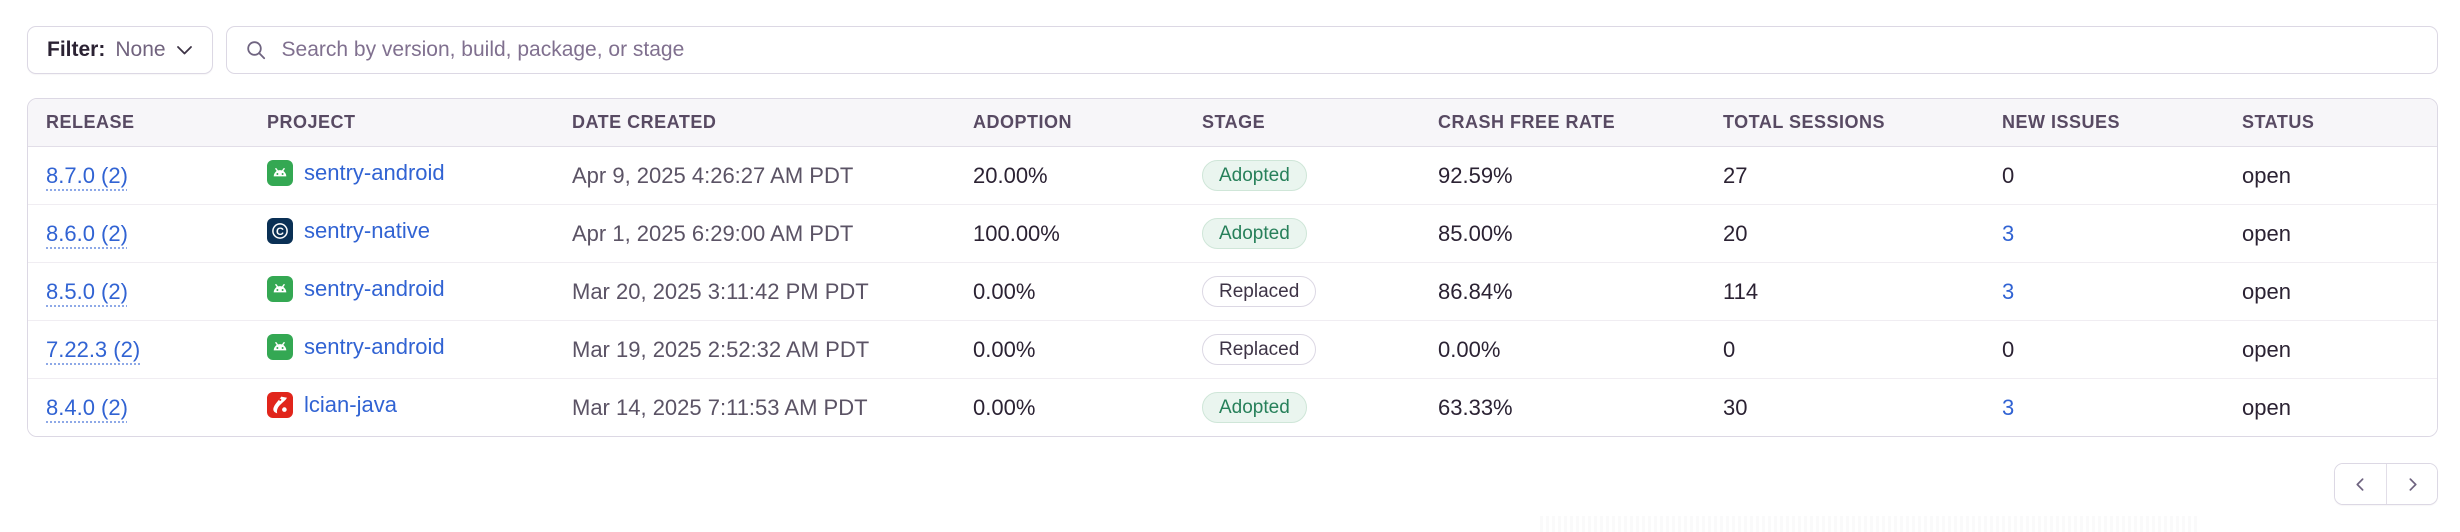 The width and height of the screenshot is (2460, 532). I want to click on date-created: Apr 9, 2025 4:26:27 AM PDT, so click(713, 175).